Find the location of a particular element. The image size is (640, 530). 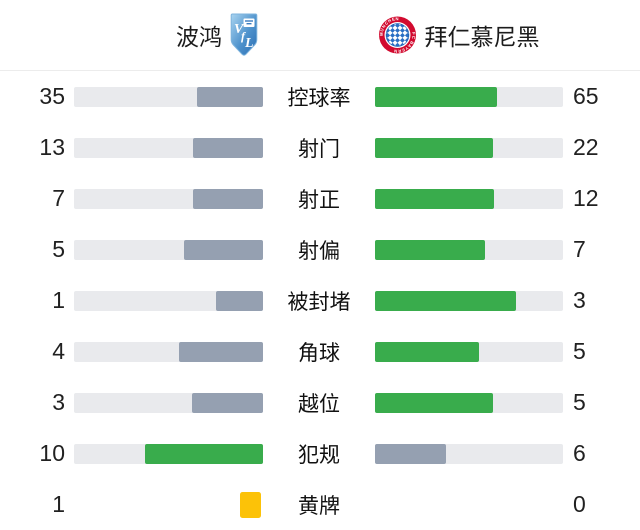

match-header: 波鸿 V f L is located at coordinates (320, 35).